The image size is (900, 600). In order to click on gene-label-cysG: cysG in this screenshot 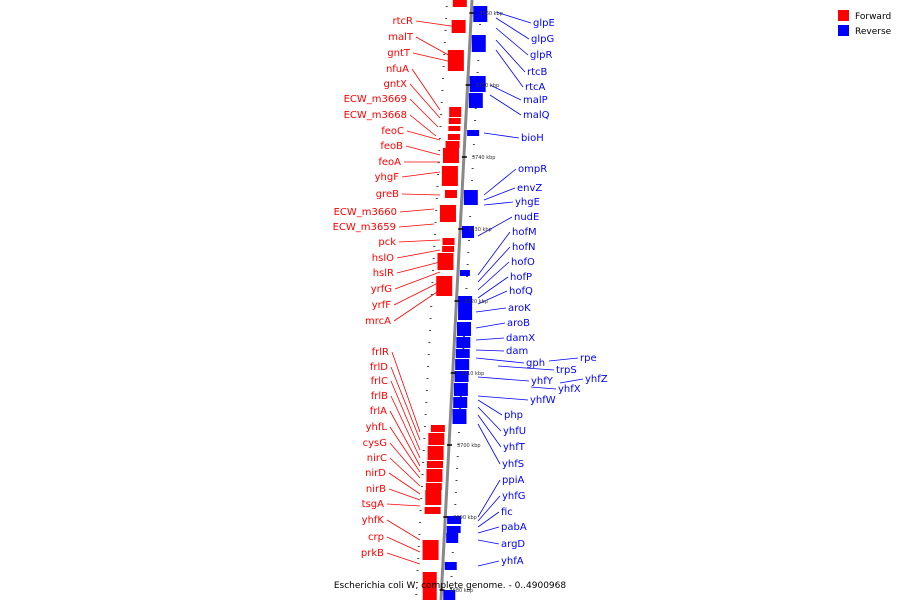, I will do `click(375, 443)`.